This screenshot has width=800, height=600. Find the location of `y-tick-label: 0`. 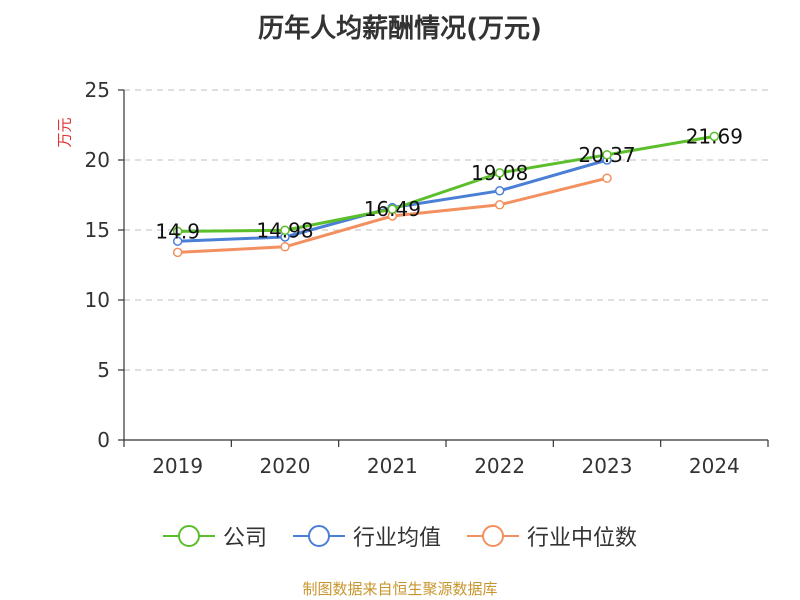

y-tick-label: 0 is located at coordinates (103, 440).